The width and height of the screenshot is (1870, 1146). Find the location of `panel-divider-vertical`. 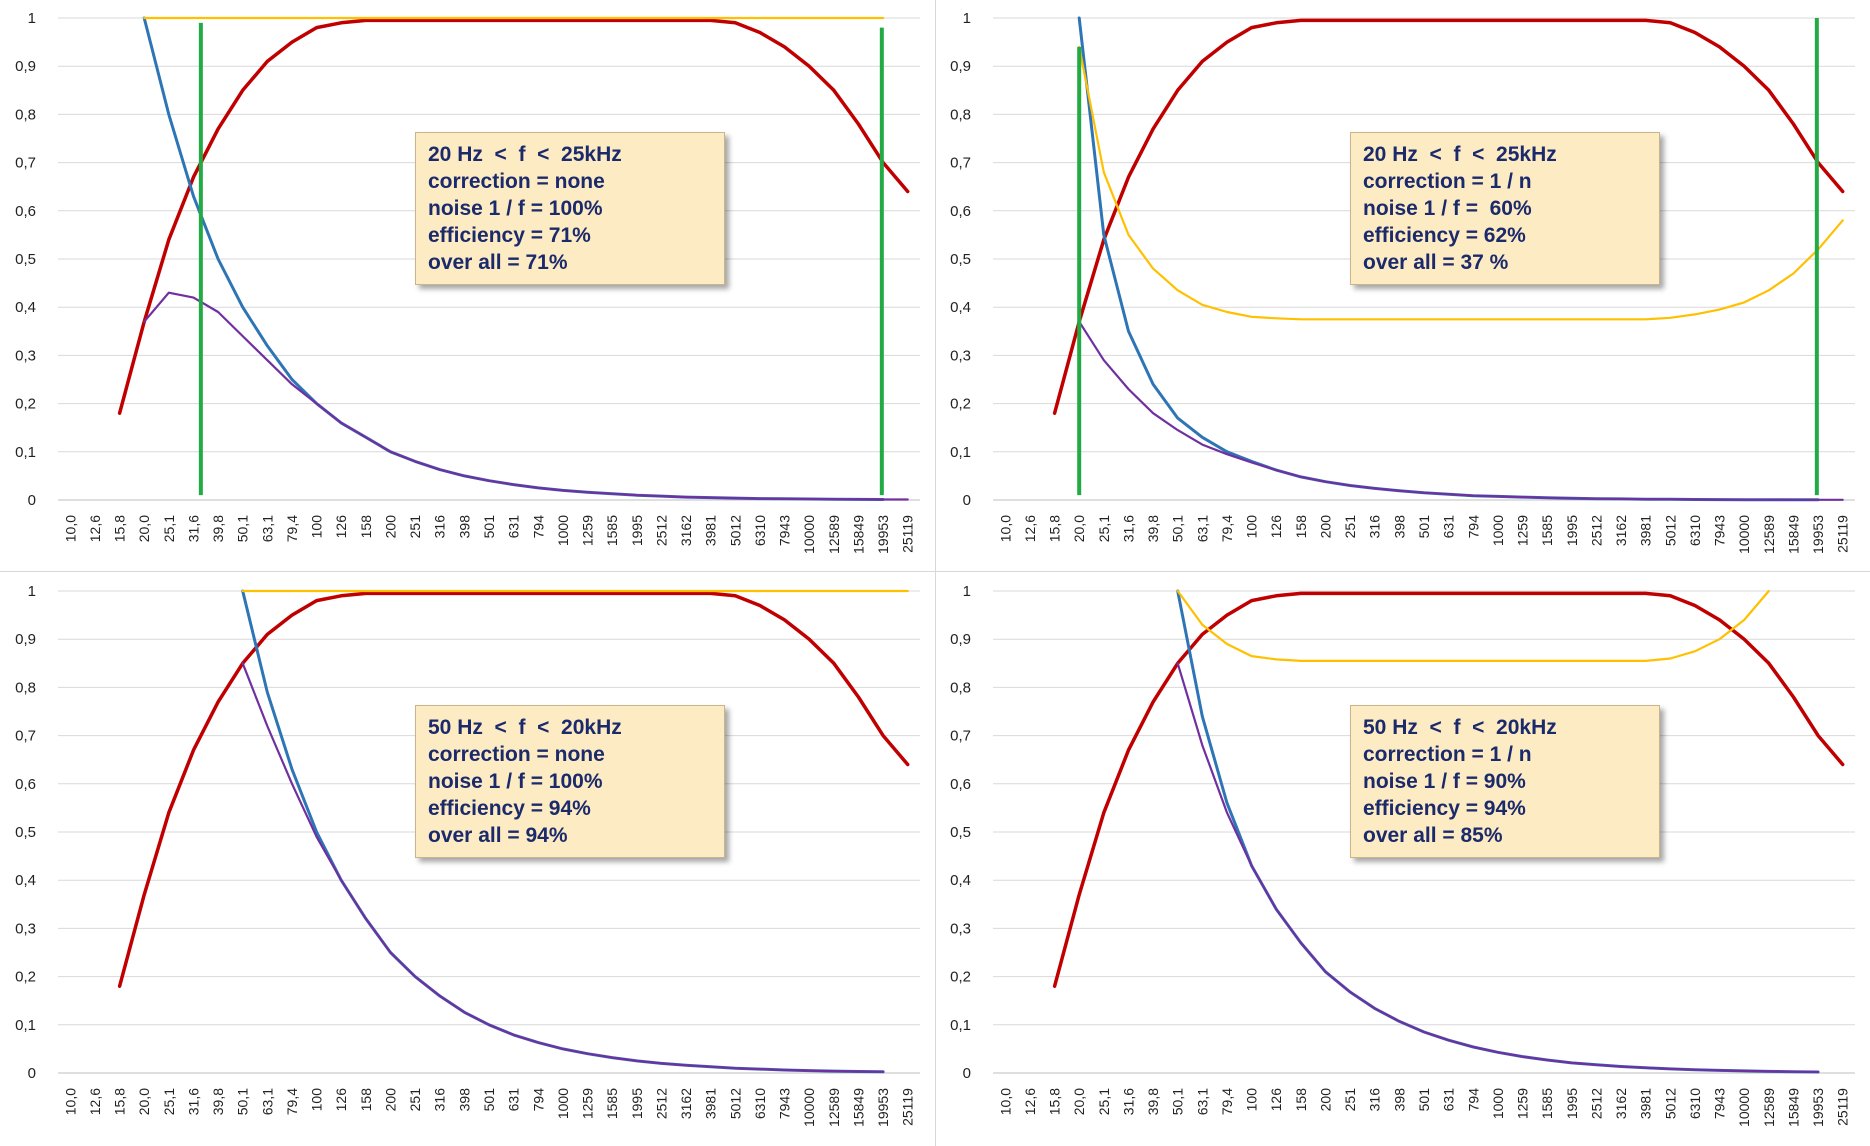

panel-divider-vertical is located at coordinates (935, 573).